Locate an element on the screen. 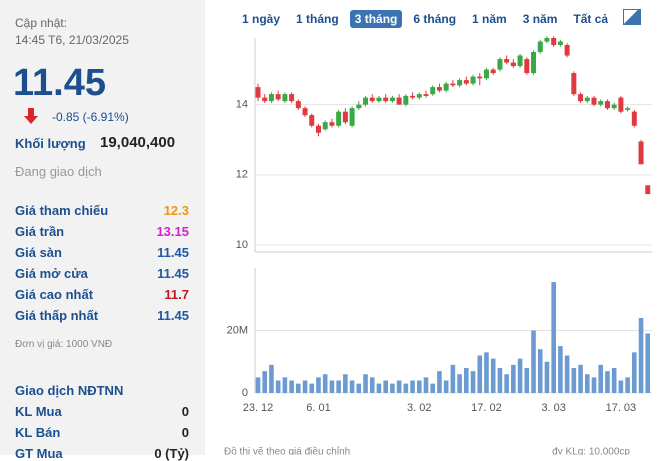  y-tick-label: 14 is located at coordinates (242, 105).